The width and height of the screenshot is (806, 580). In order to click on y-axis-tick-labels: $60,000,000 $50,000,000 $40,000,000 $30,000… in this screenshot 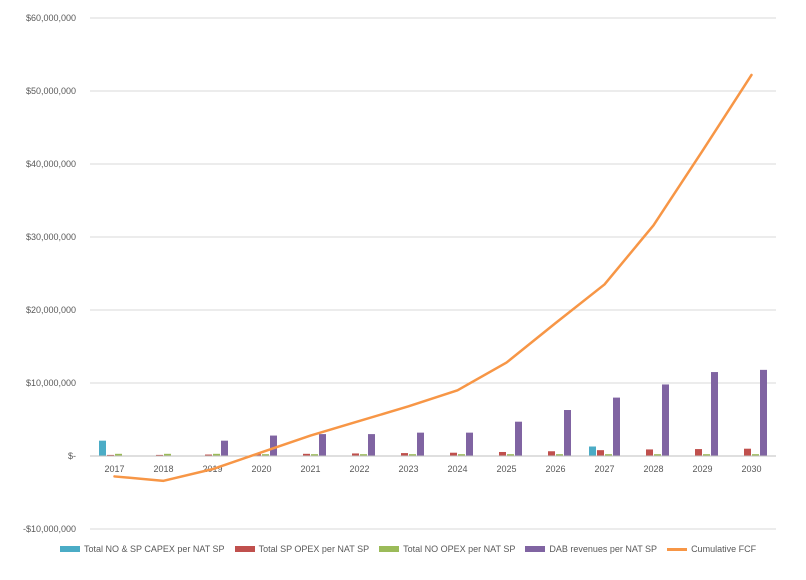, I will do `click(49, 273)`.